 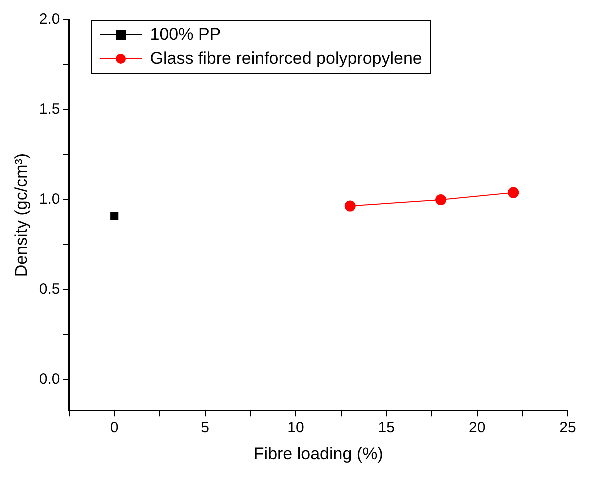 What do you see at coordinates (319, 454) in the screenshot?
I see `x-axis-title: Fibre loading (%)` at bounding box center [319, 454].